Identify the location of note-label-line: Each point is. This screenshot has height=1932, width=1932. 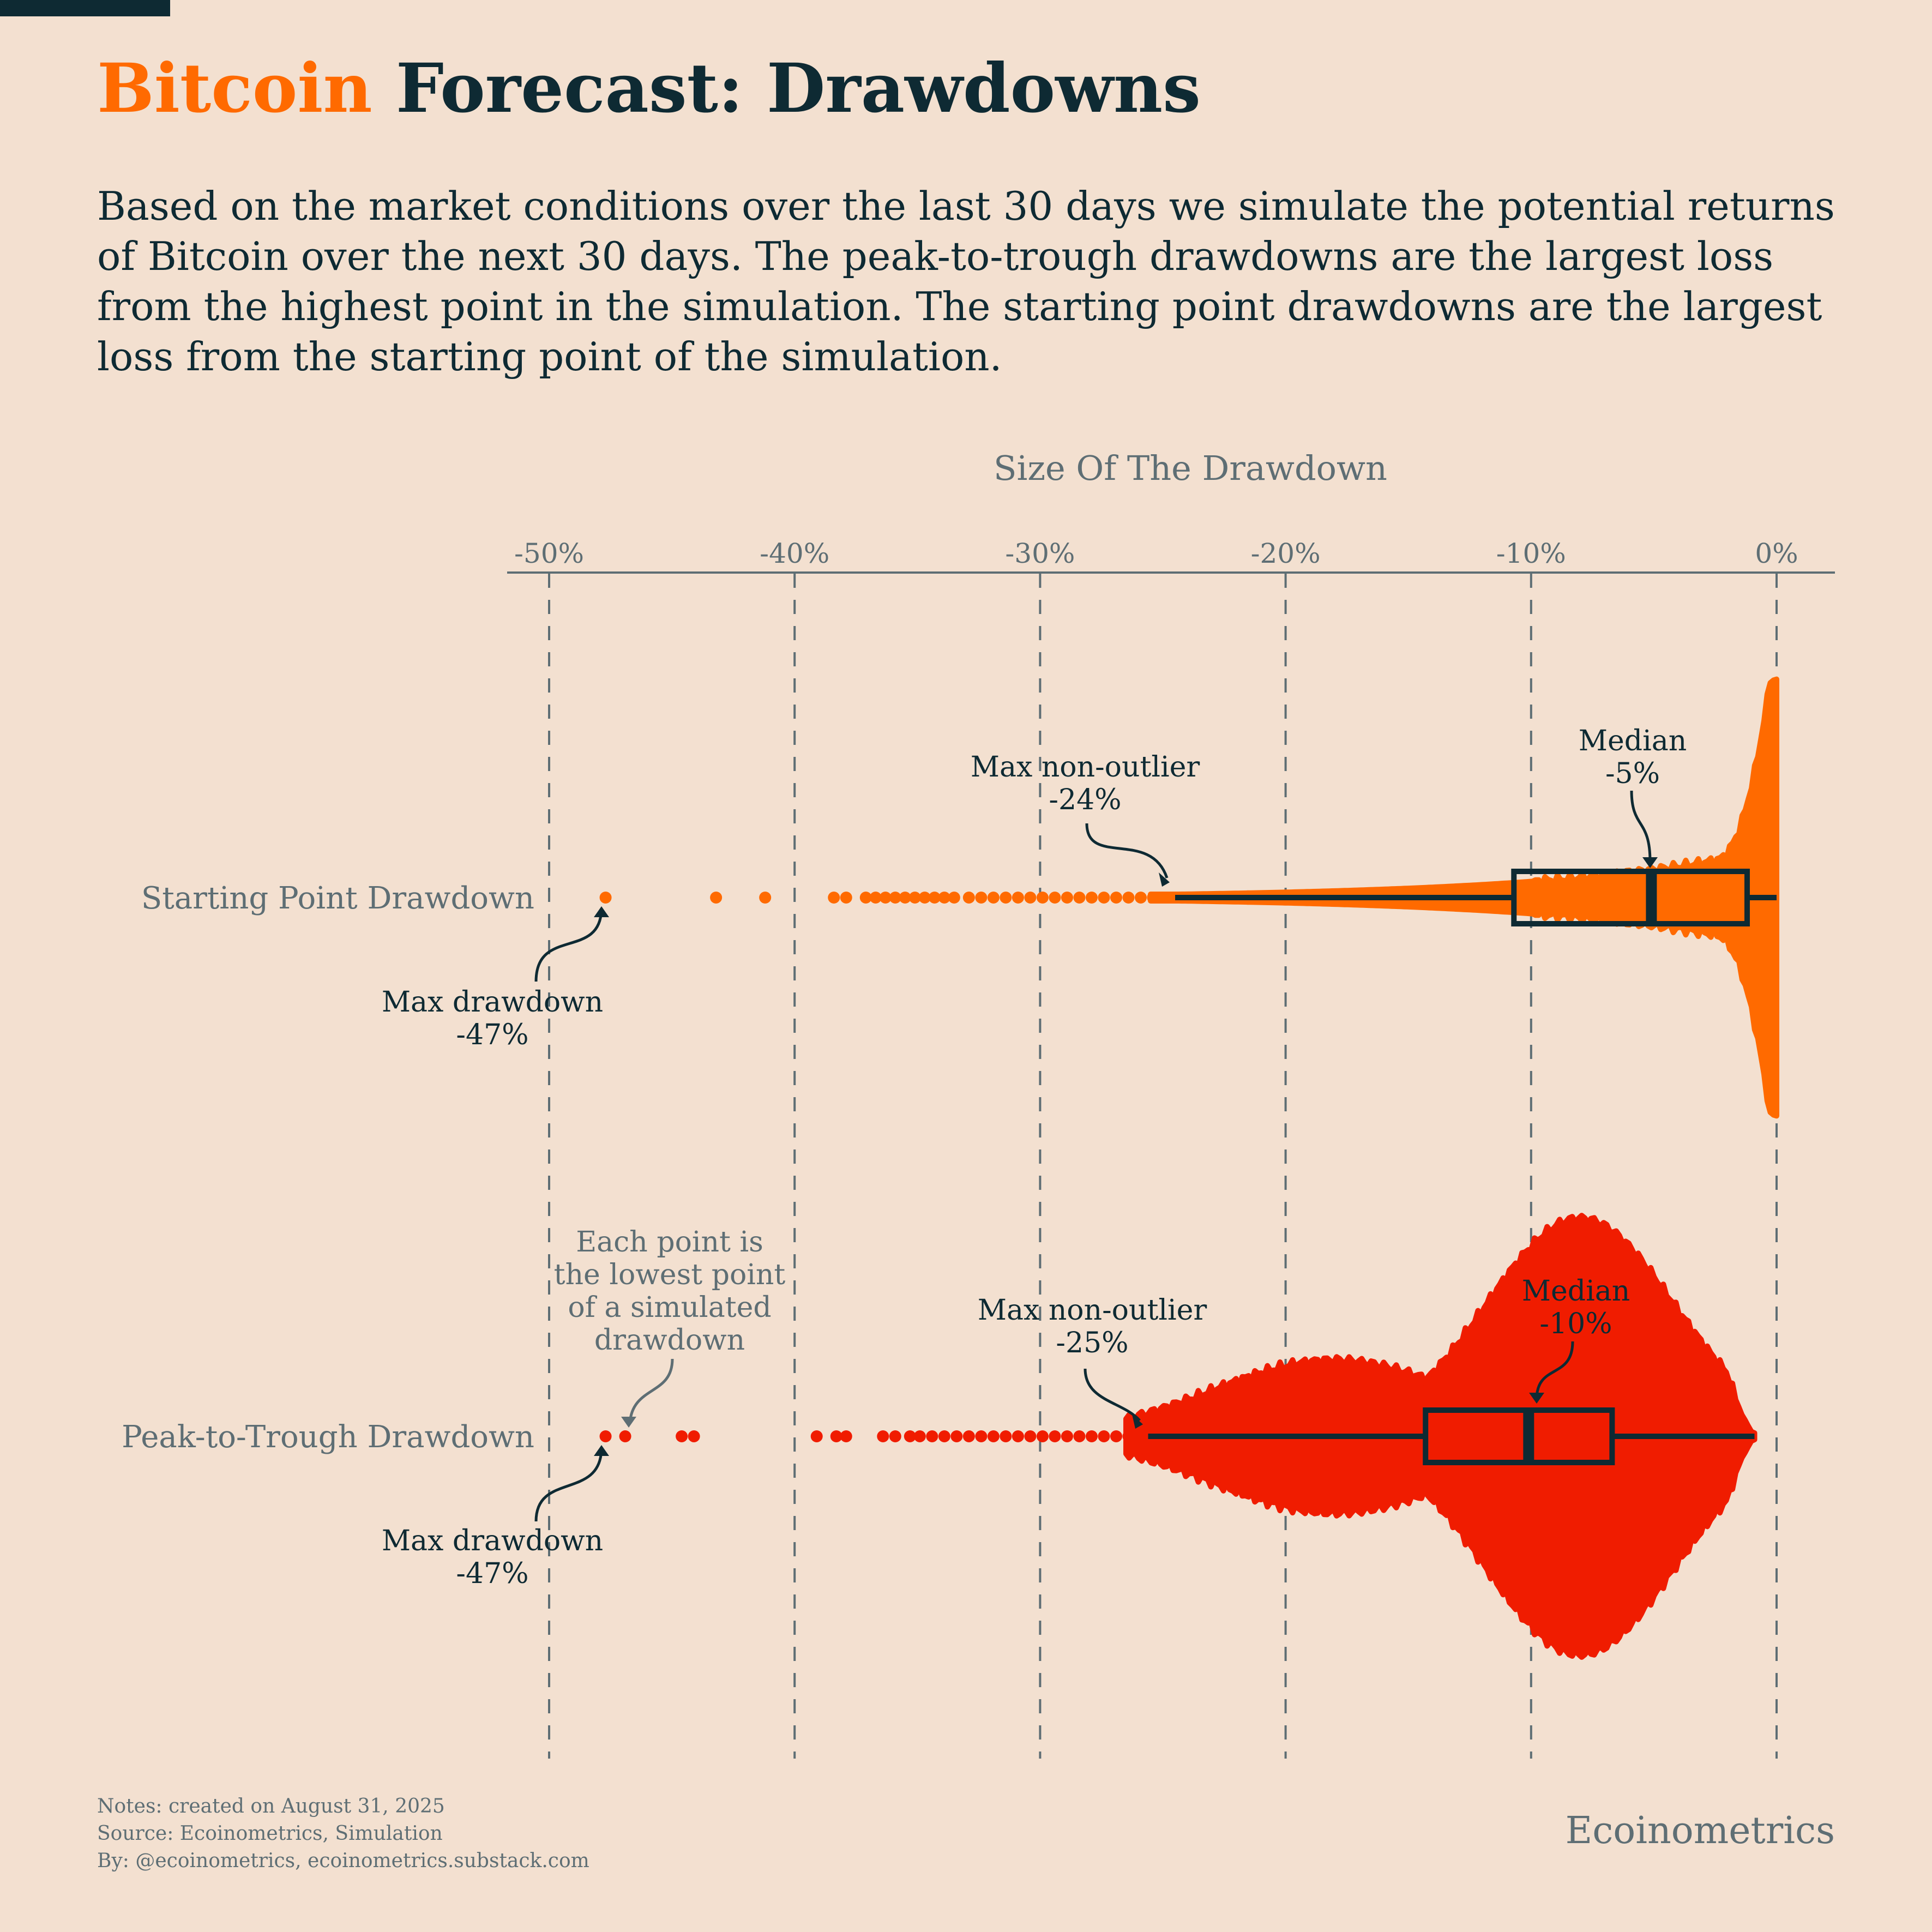
(669, 1242).